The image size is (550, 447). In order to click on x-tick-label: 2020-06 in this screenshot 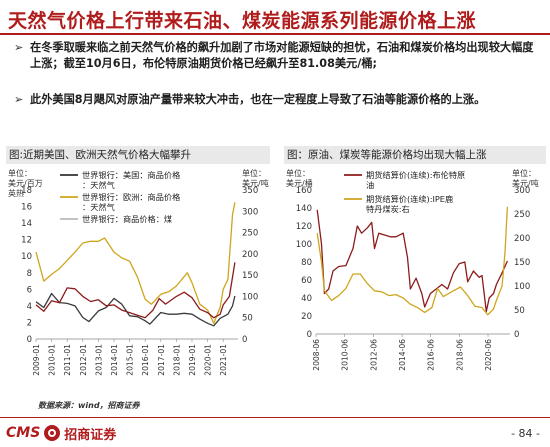, I will do `click(488, 355)`.